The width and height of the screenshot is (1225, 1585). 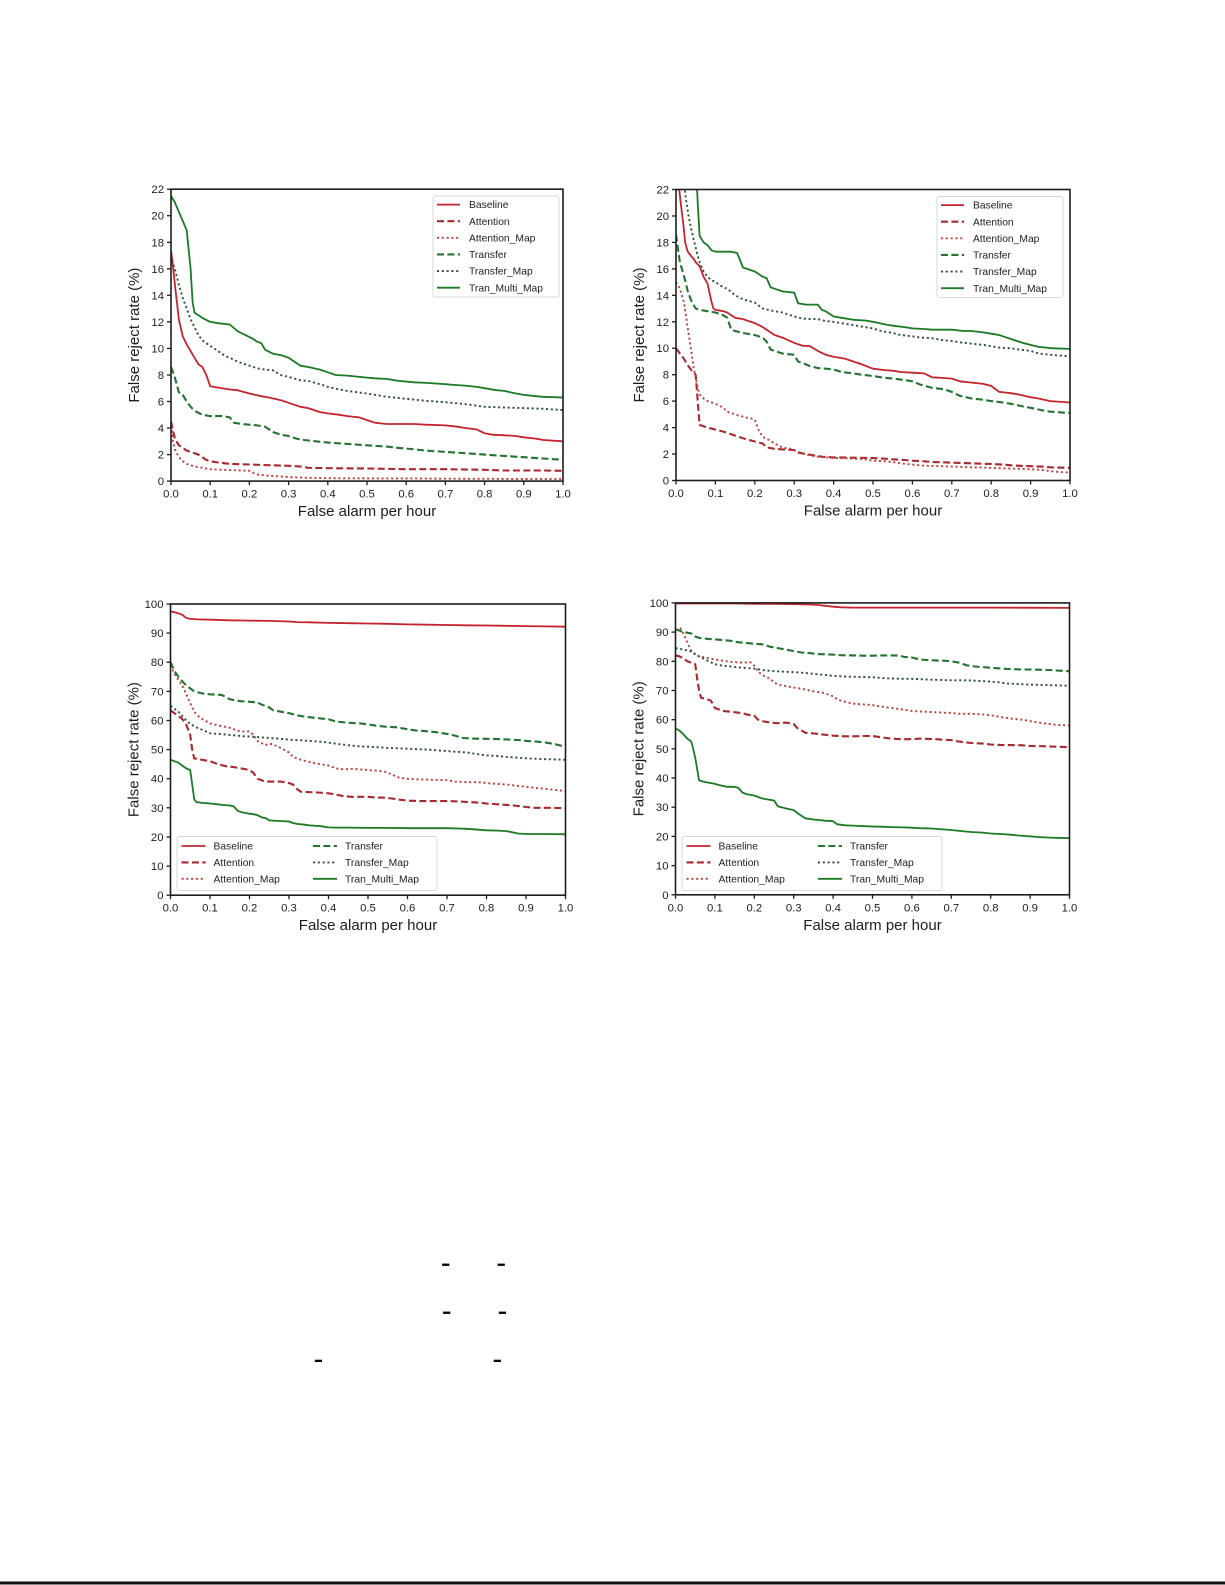 I want to click on svg-text: 12, so click(x=157, y=323).